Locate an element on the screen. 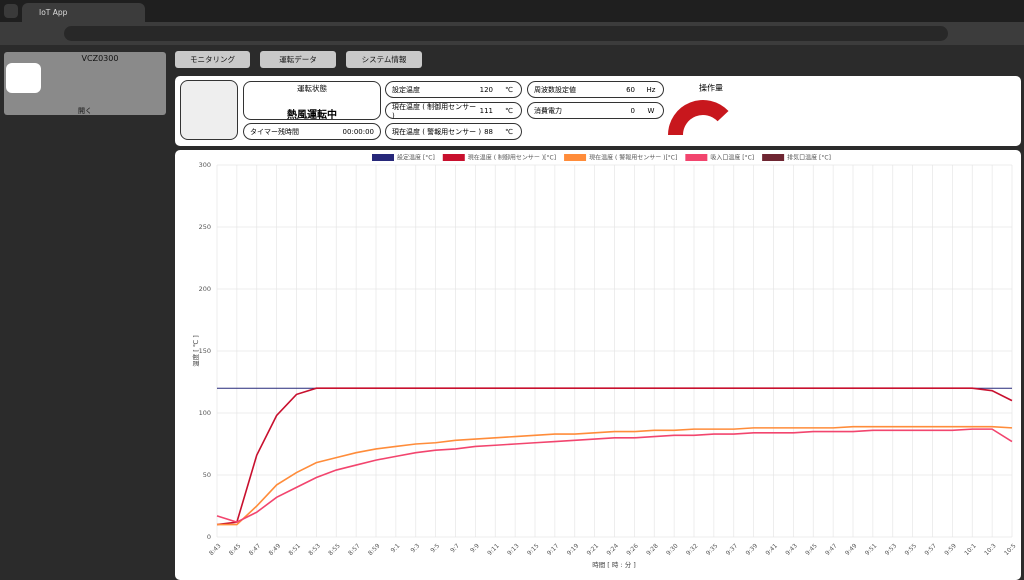 This screenshot has height=580, width=1024. x-tick-label: 9:47 is located at coordinates (831, 549).